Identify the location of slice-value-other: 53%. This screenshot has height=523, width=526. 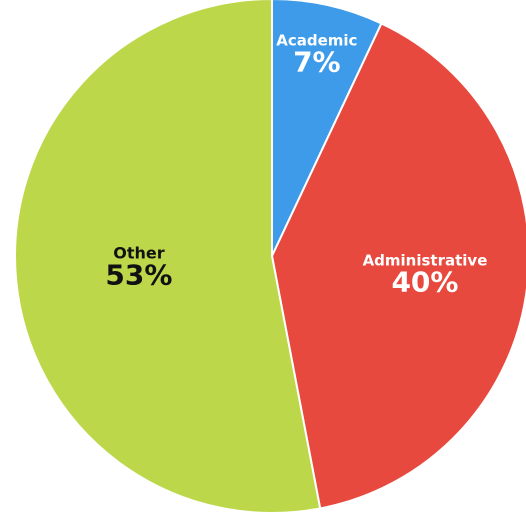
(138, 275).